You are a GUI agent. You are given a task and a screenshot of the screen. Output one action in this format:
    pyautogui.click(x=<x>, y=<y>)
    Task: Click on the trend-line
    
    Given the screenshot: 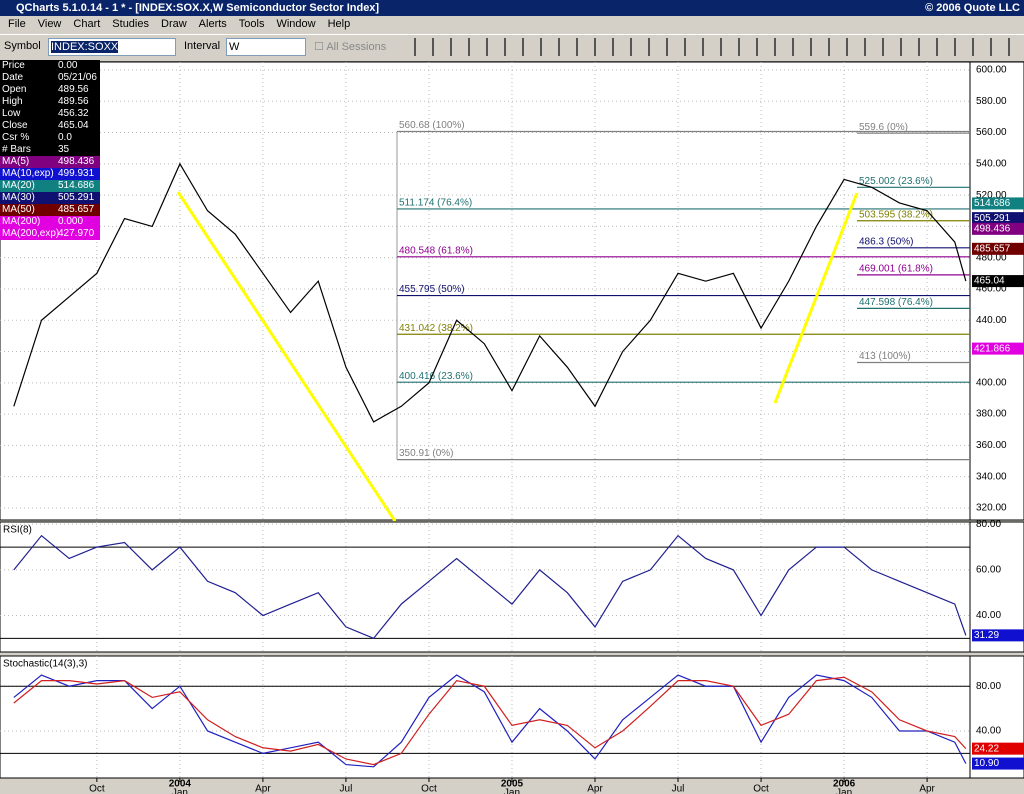 What is the action you would take?
    pyautogui.click(x=816, y=298)
    